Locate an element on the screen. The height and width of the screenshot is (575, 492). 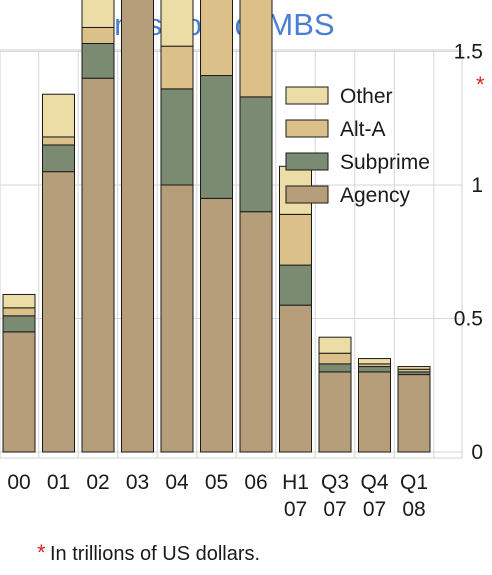
footnote-star: * is located at coordinates (41, 552).